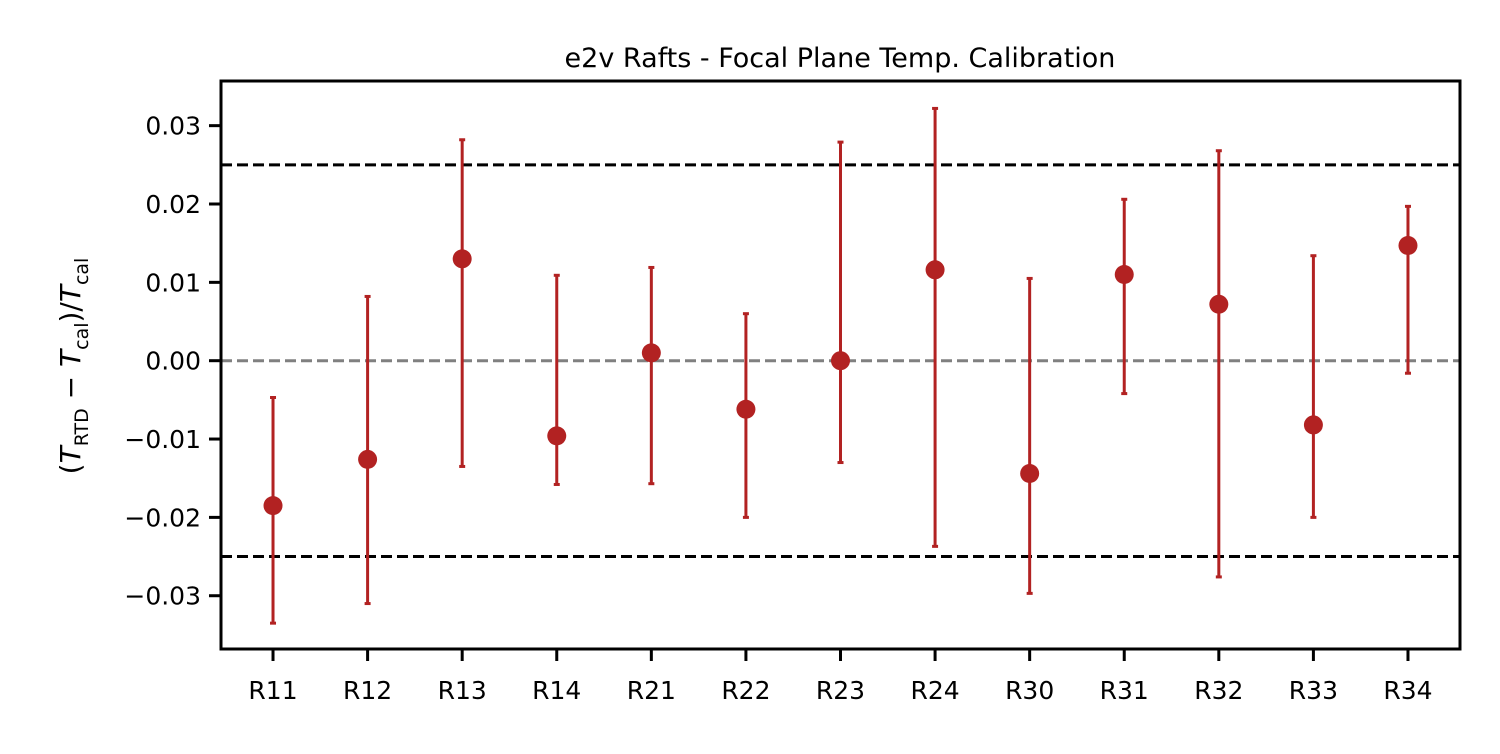 The height and width of the screenshot is (754, 1500). Describe the element at coordinates (70, 312) in the screenshot. I see `y-axis-label-close: )/` at that location.